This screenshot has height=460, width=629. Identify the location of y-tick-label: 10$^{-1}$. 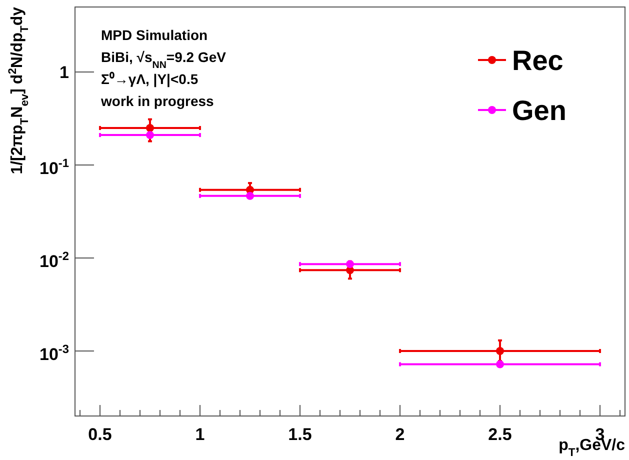
(55, 167).